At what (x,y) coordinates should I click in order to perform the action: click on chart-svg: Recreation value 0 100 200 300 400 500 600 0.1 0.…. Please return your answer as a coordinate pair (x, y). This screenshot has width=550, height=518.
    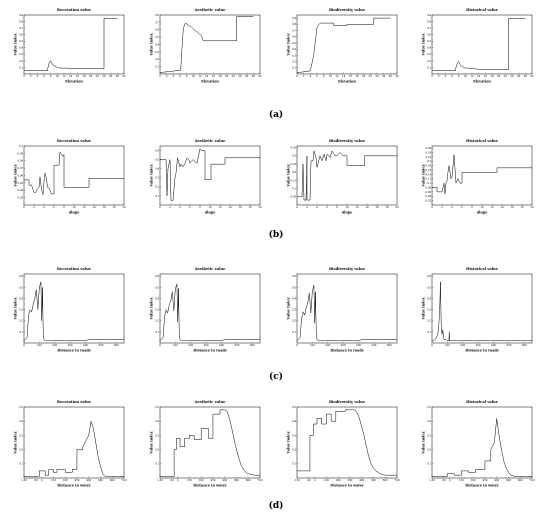
    Looking at the image, I should click on (69, 310).